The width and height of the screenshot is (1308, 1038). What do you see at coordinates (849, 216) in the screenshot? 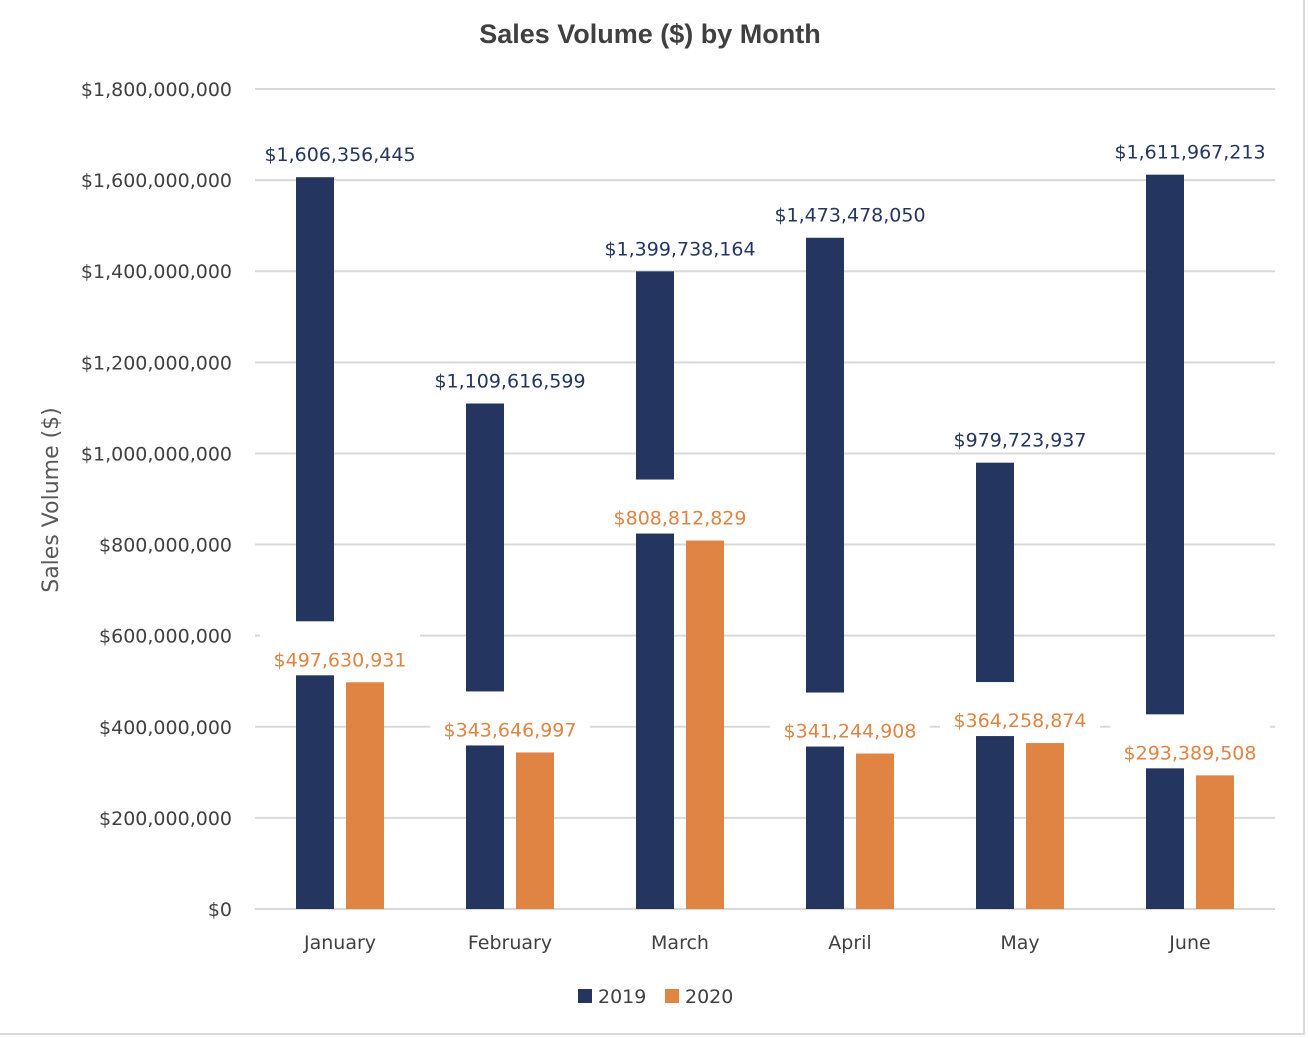
I see `data-label-2019: $1,473,478,050` at bounding box center [849, 216].